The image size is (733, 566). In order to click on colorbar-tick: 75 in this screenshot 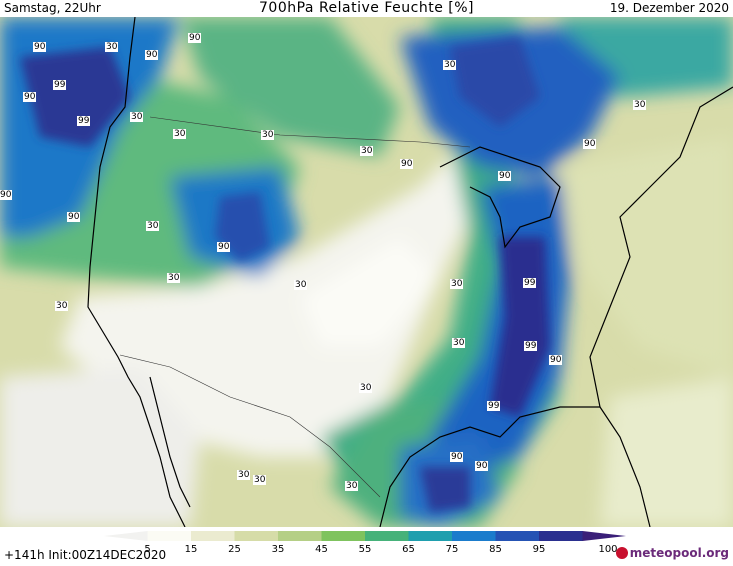, I will do `click(452, 549)`.